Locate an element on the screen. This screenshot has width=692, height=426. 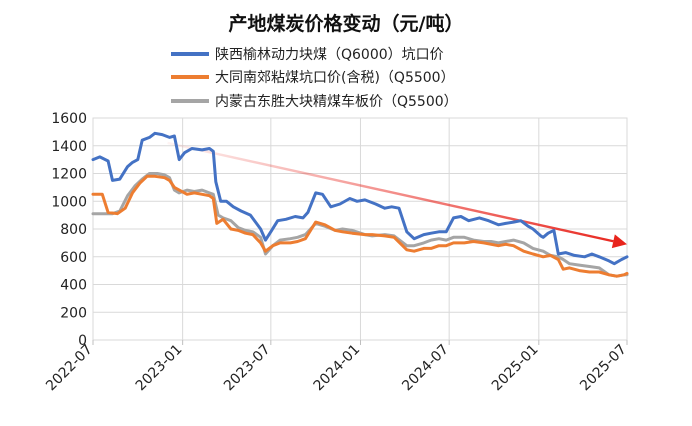
y-tick-label: 600 is located at coordinates (73, 258).